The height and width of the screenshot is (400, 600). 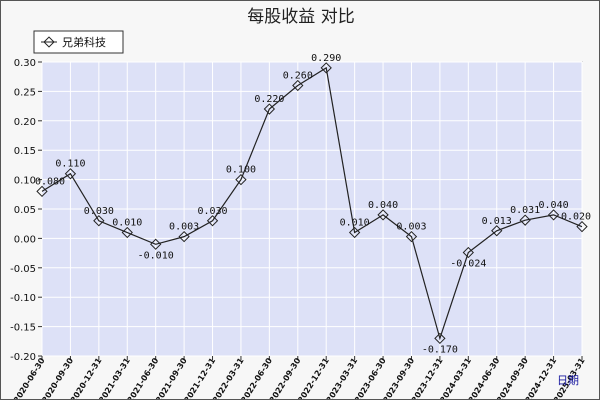 What do you see at coordinates (70, 164) in the screenshot?
I see `data-label: 0.110` at bounding box center [70, 164].